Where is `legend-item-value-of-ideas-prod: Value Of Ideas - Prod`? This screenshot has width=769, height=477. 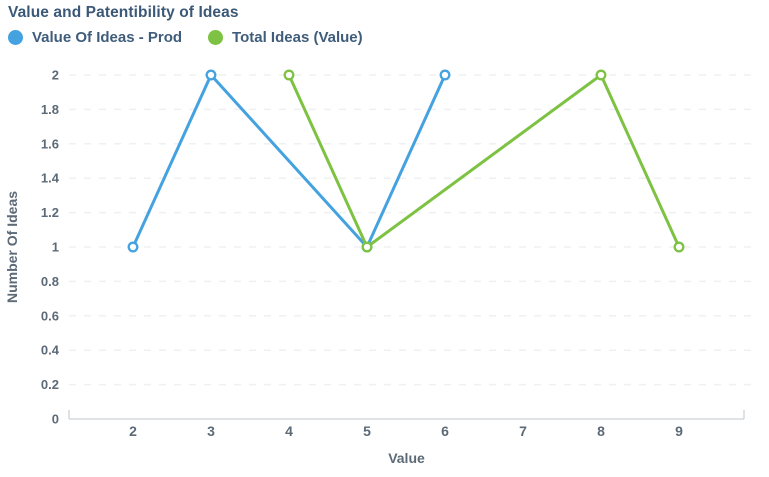
legend-item-value-of-ideas-prod: Value Of Ideas - Prod is located at coordinates (95, 37).